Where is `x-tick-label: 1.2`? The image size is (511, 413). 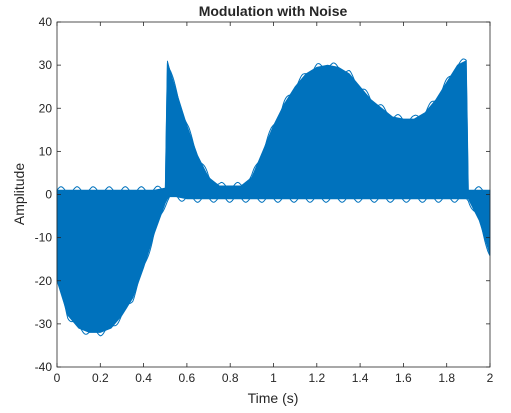 x-tick-label: 1.2 is located at coordinates (316, 378).